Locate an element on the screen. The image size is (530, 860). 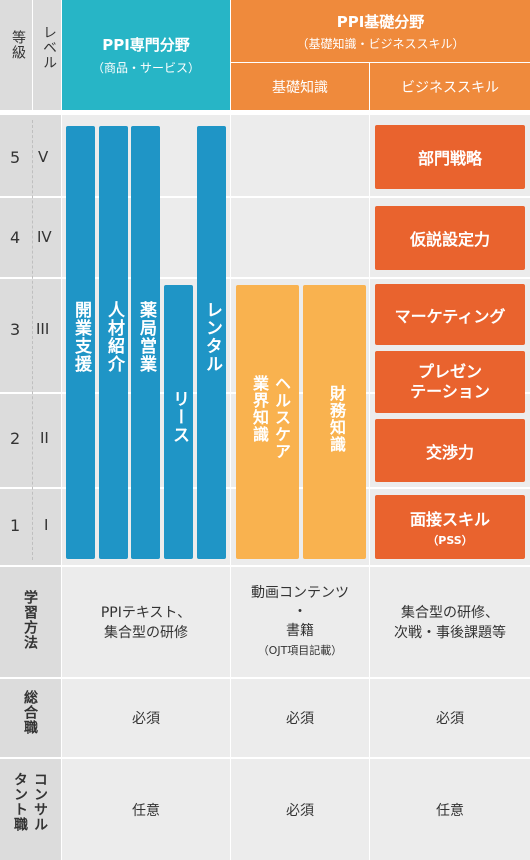
study-label-cell is located at coordinates (30, 622).